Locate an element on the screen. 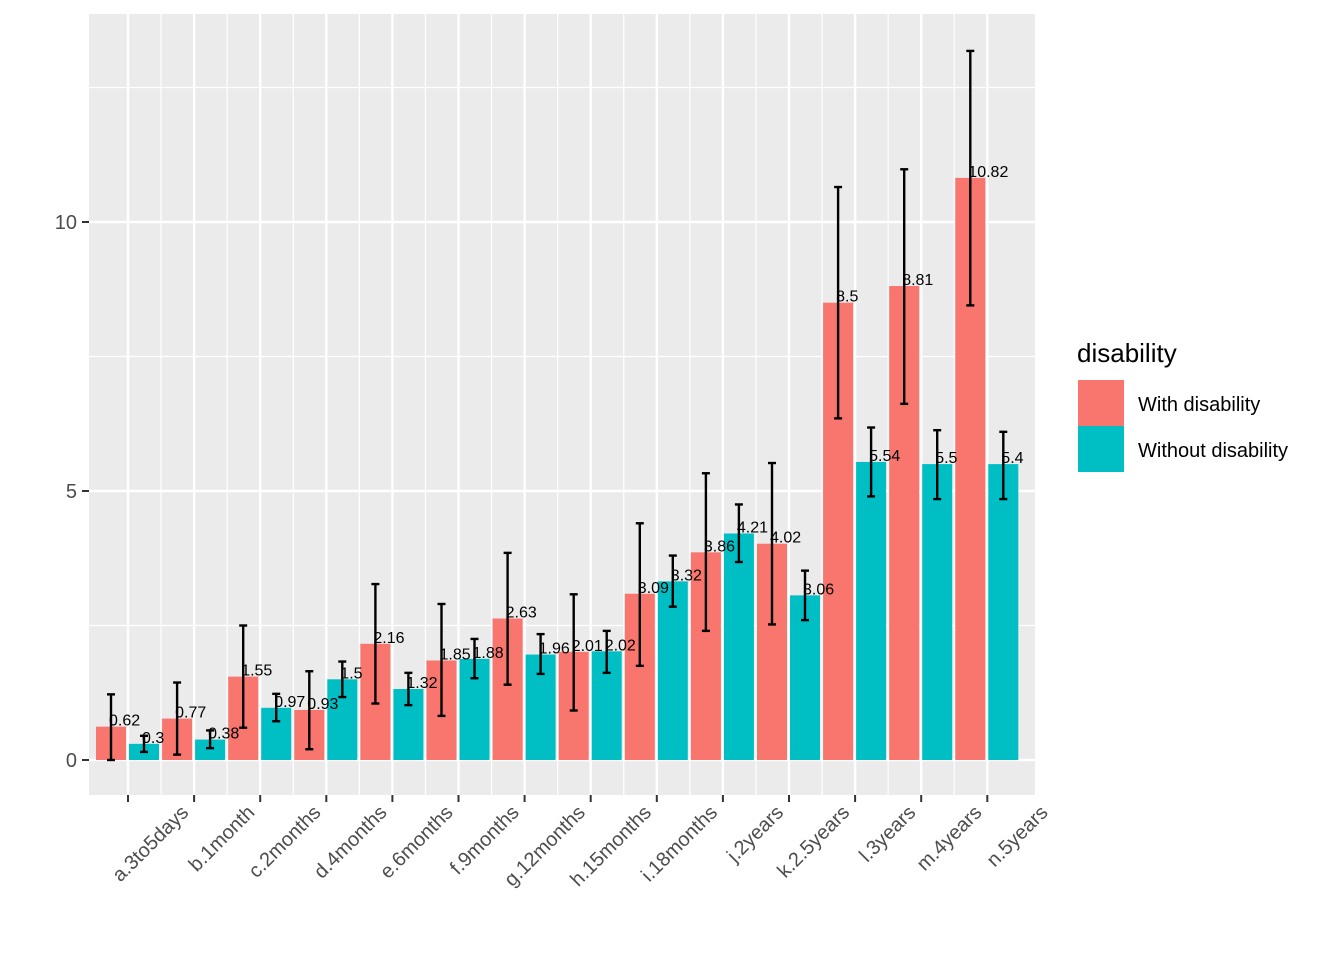 Image resolution: width=1344 pixels, height=960 pixels. x-tick-label: n.5years is located at coordinates (1018, 837).